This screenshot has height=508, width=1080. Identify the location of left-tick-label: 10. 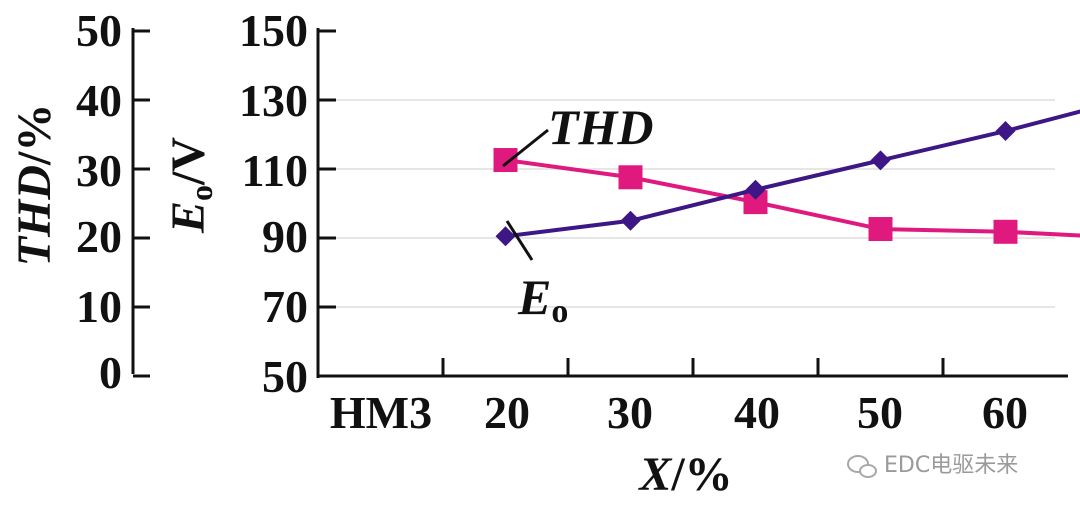
(99, 306).